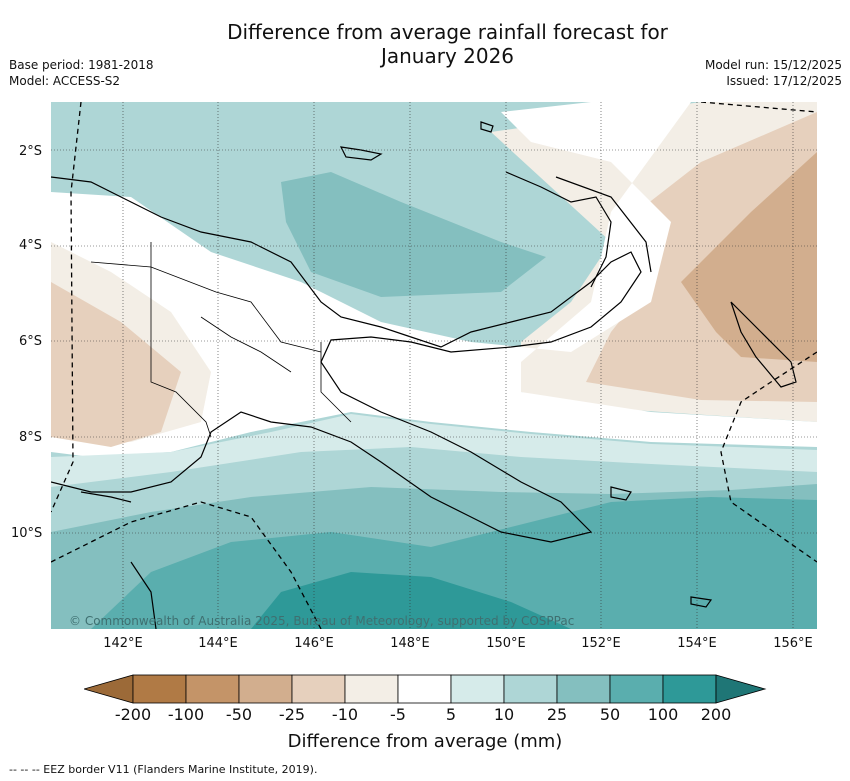  I want to click on zone-teal-deep-south, so click(411, 600).